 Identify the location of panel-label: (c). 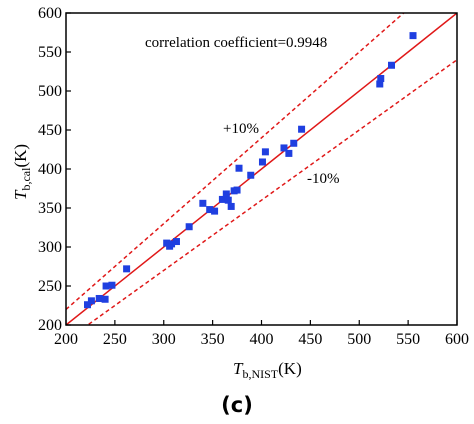
(237, 405).